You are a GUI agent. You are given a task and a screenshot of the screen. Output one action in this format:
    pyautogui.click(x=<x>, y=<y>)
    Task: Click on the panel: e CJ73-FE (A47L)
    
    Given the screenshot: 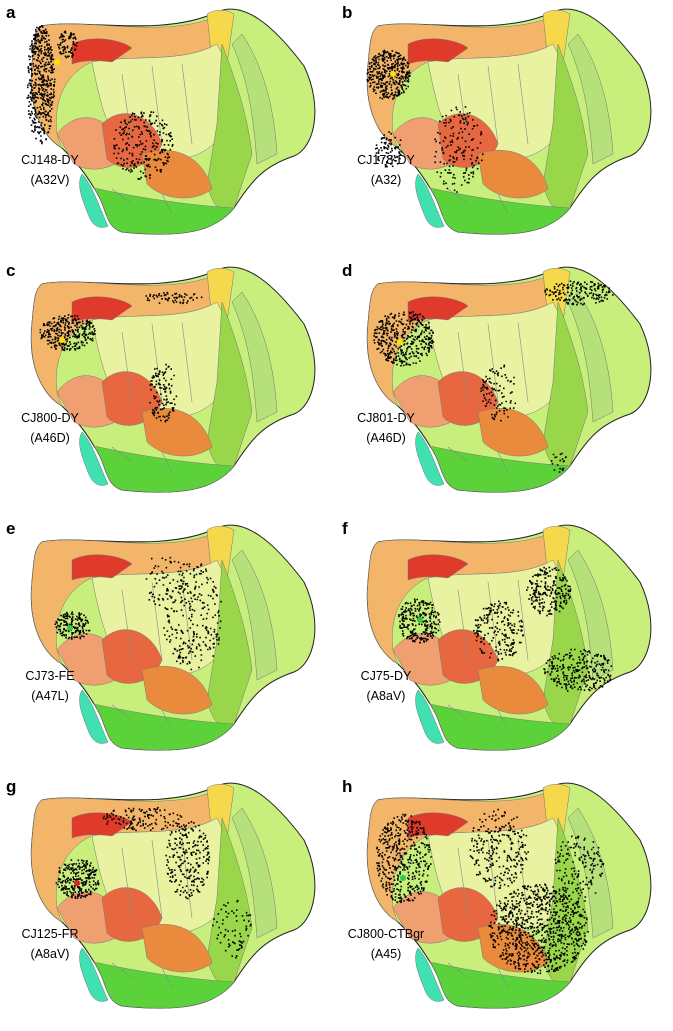 What is the action you would take?
    pyautogui.click(x=161, y=635)
    